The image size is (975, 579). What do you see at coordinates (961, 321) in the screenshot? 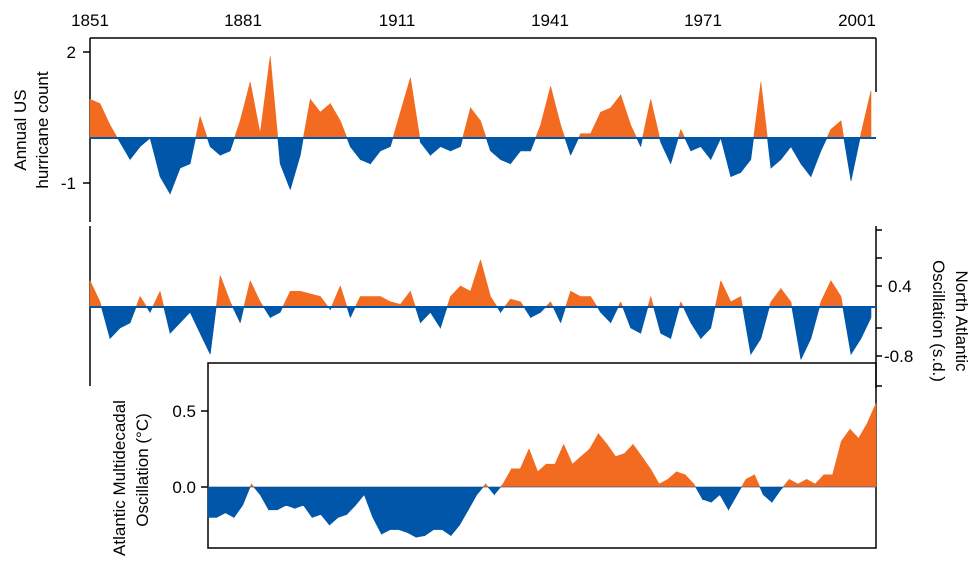
I see `nao-y-label: North Atlantic` at bounding box center [961, 321].